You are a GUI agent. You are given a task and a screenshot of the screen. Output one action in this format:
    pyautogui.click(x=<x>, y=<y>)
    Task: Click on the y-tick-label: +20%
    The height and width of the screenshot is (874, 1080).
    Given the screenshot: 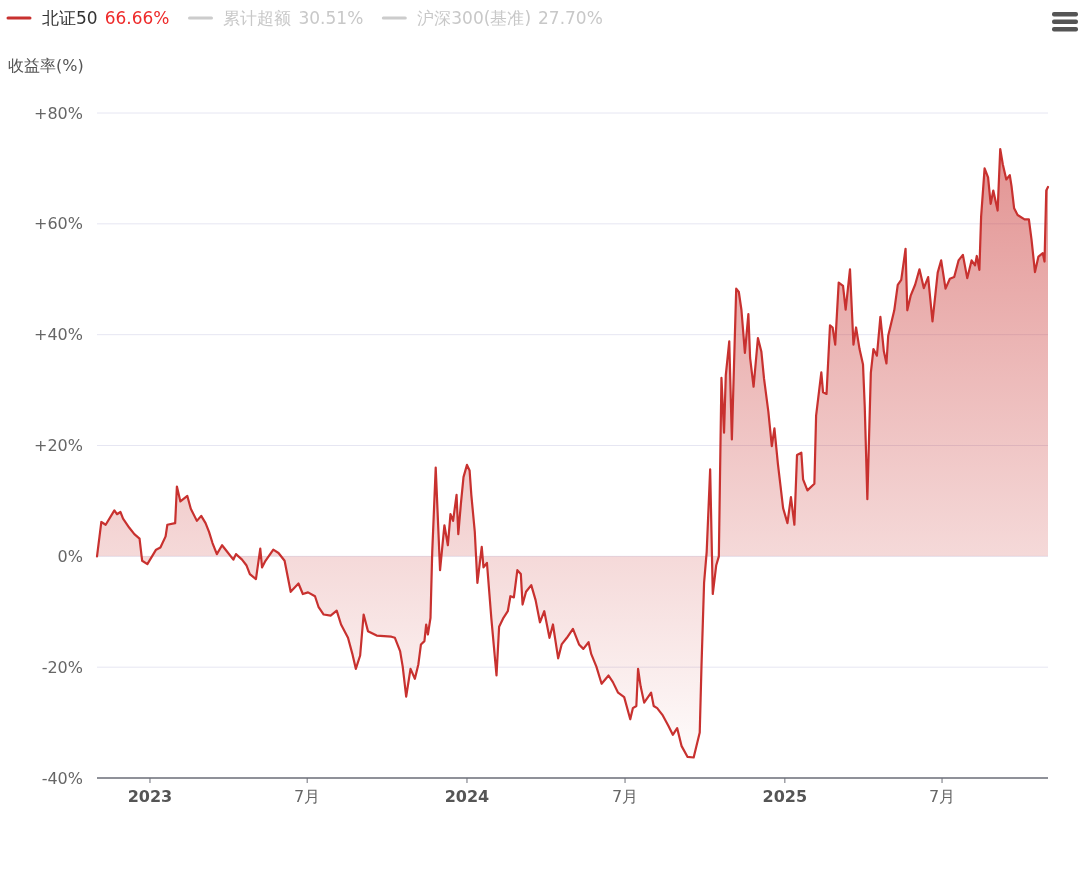 What is the action you would take?
    pyautogui.click(x=58, y=446)
    